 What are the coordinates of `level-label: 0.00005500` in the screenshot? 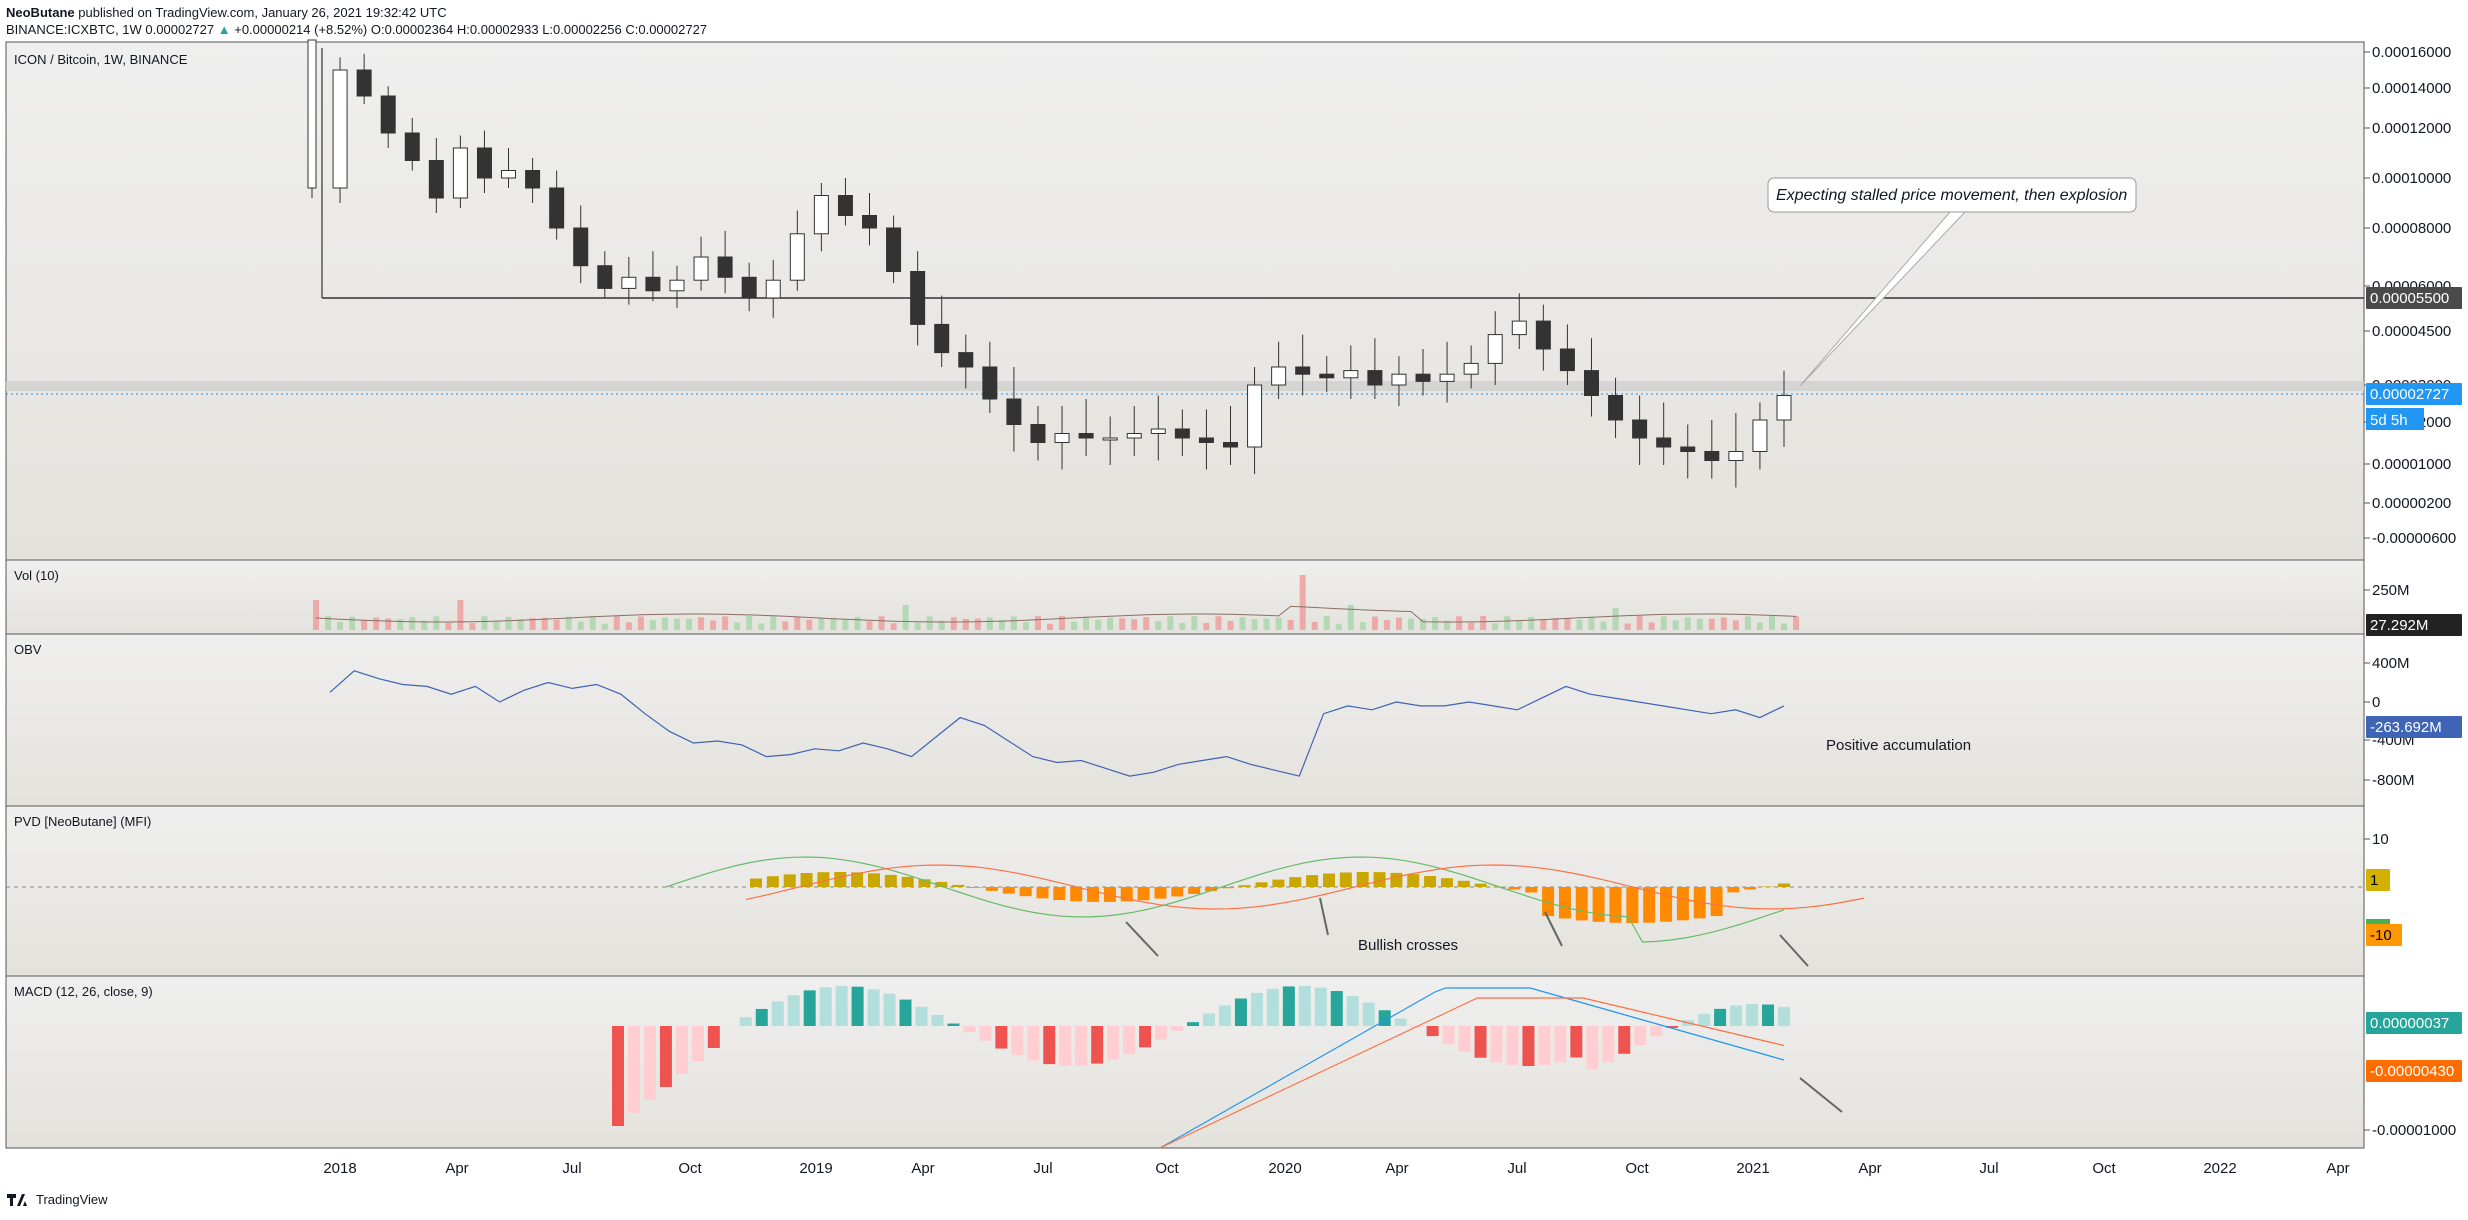 It's located at (2409, 298).